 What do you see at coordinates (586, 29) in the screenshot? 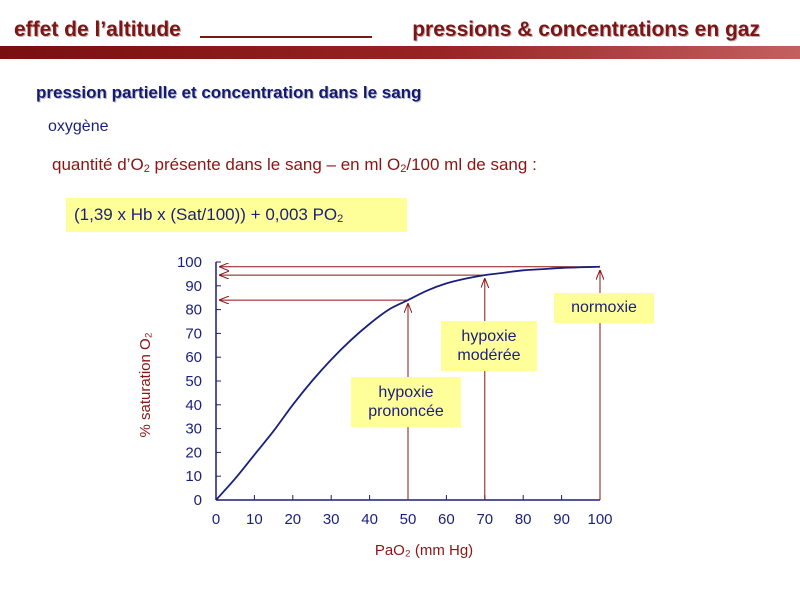
I see `header-title-right: pressions & concentrations en gaz` at bounding box center [586, 29].